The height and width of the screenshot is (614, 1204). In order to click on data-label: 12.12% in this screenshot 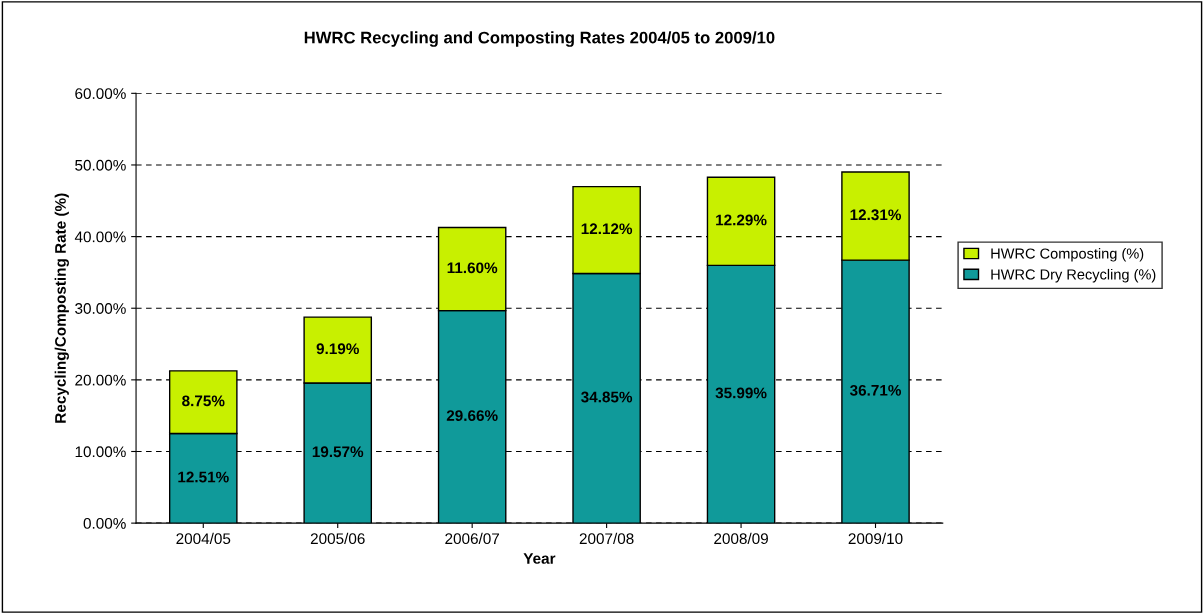, I will do `click(607, 229)`.